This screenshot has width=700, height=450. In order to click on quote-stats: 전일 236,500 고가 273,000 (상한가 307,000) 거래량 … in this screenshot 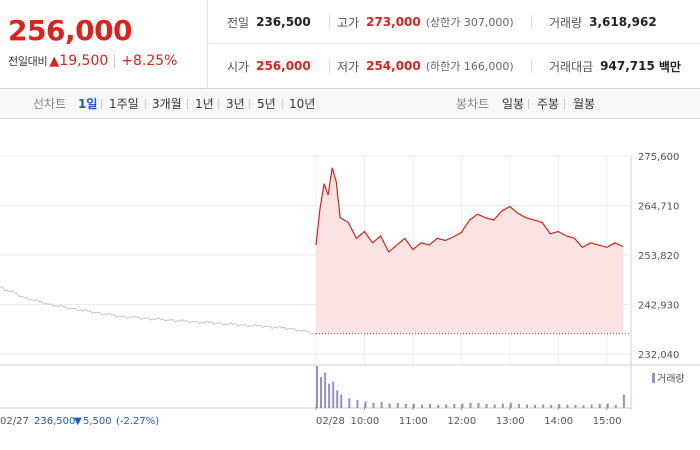, I will do `click(454, 44)`.